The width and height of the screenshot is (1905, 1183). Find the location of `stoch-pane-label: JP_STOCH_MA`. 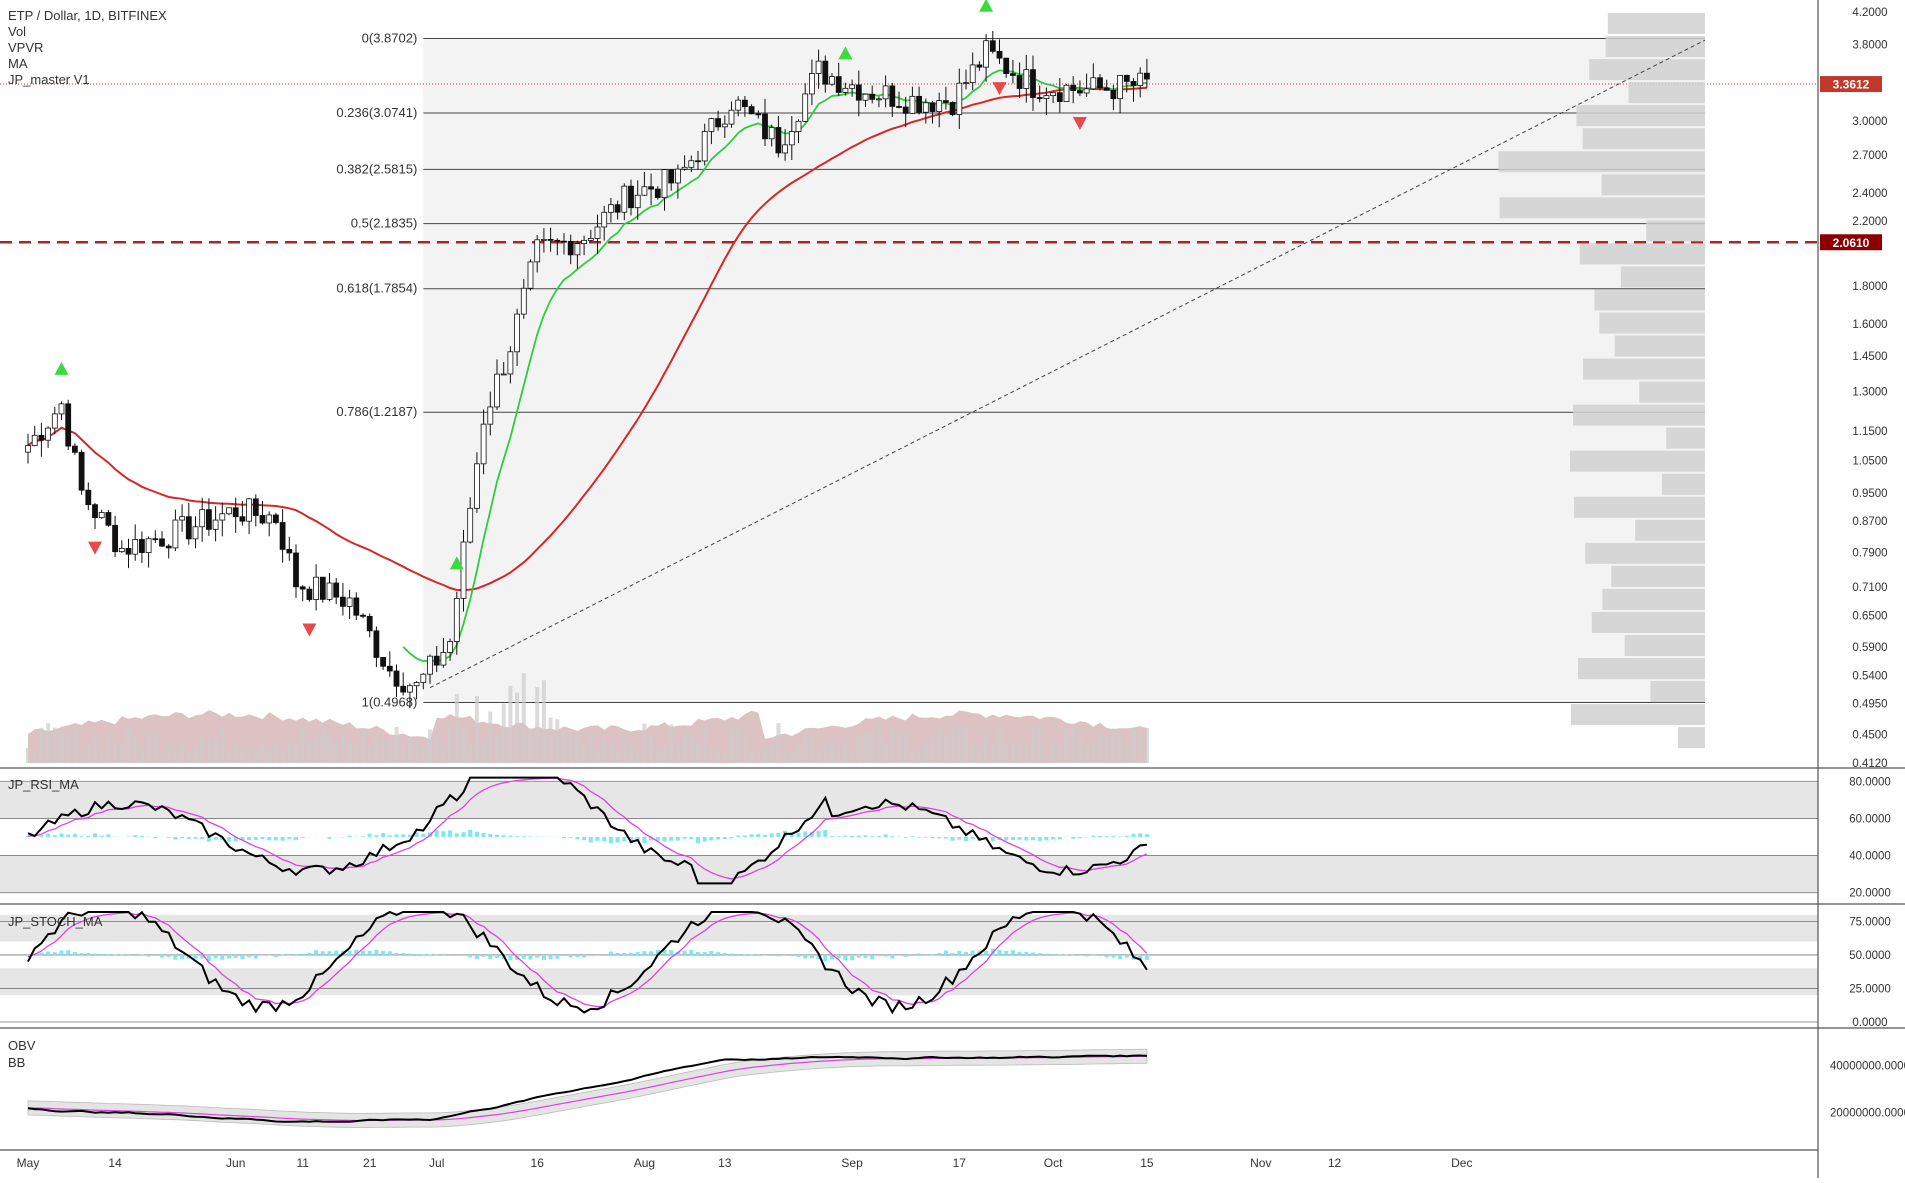

stoch-pane-label: JP_STOCH_MA is located at coordinates (55, 921).